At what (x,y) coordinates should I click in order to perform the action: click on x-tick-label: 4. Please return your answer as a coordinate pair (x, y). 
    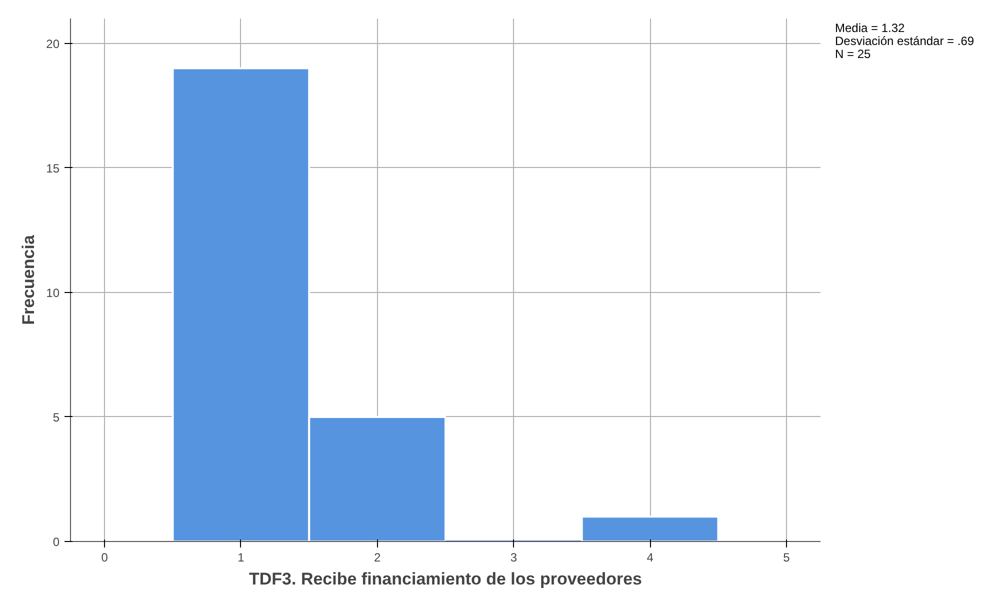
    Looking at the image, I should click on (650, 557).